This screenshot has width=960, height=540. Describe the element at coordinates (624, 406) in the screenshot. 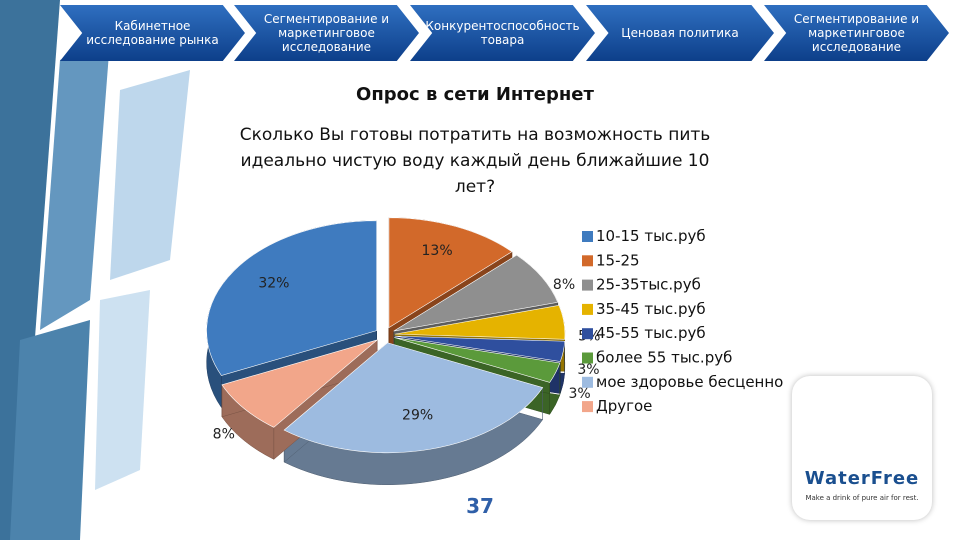

I see `legend-label: Другое` at that location.